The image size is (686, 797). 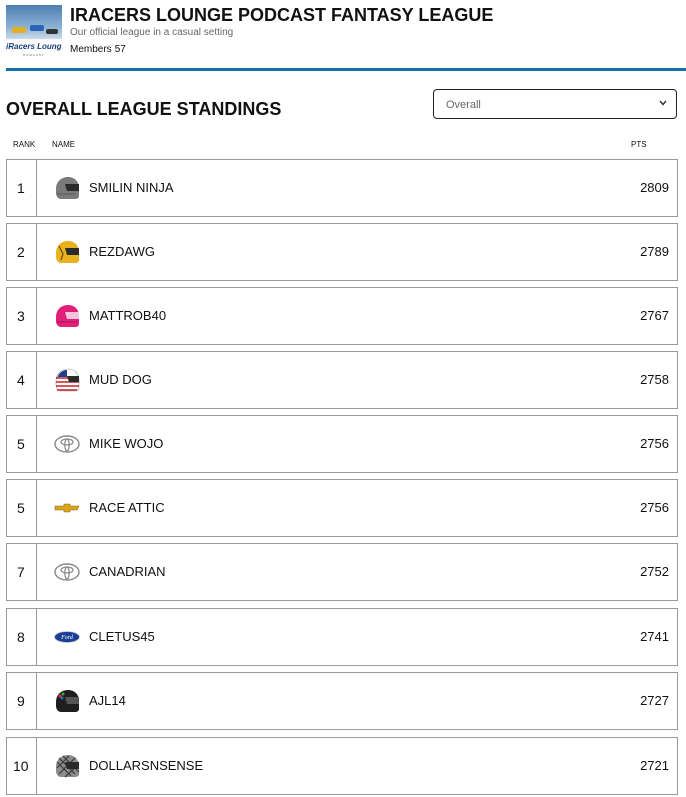 I want to click on standings-filter-select: Overall, so click(x=555, y=104).